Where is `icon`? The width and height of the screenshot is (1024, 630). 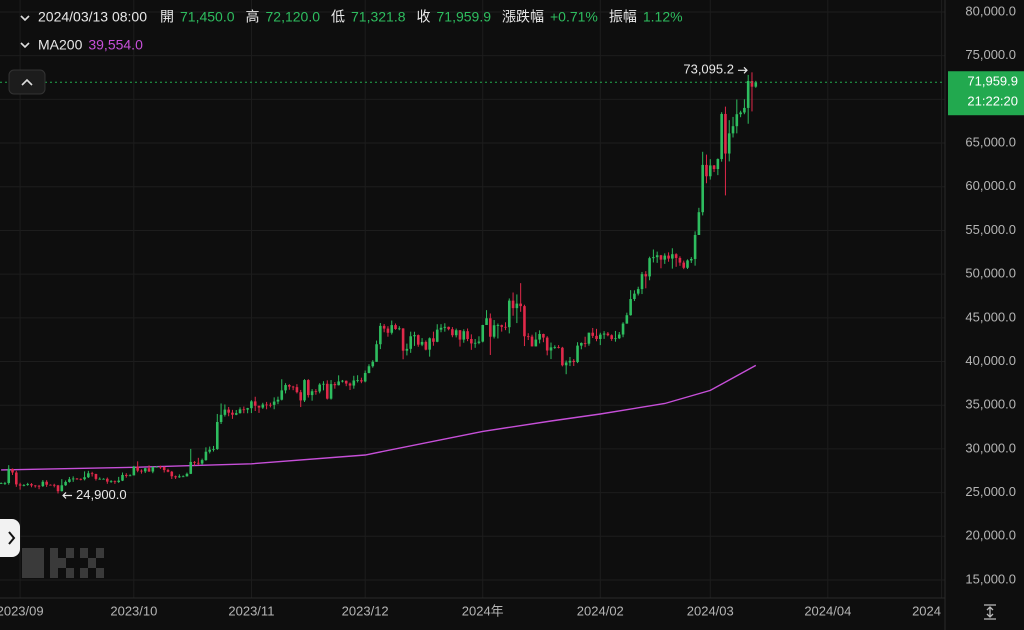
icon is located at coordinates (990, 612).